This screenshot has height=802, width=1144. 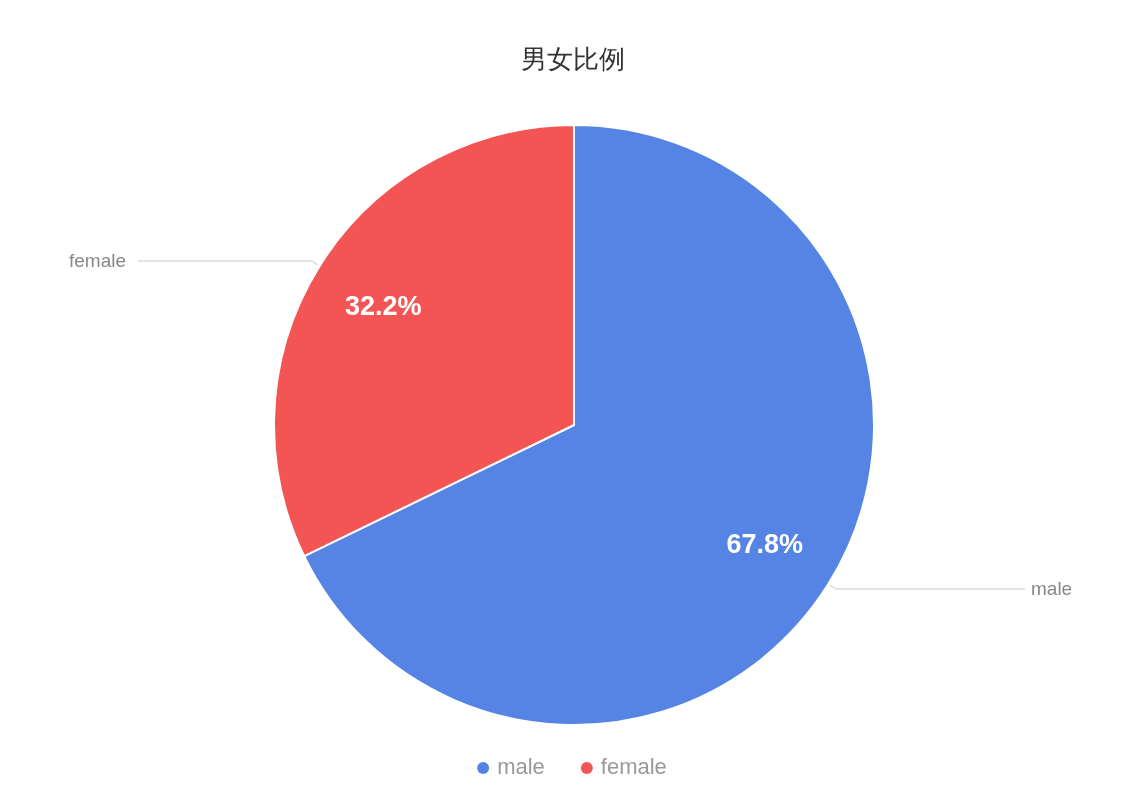 What do you see at coordinates (573, 59) in the screenshot?
I see `title: 男女比例` at bounding box center [573, 59].